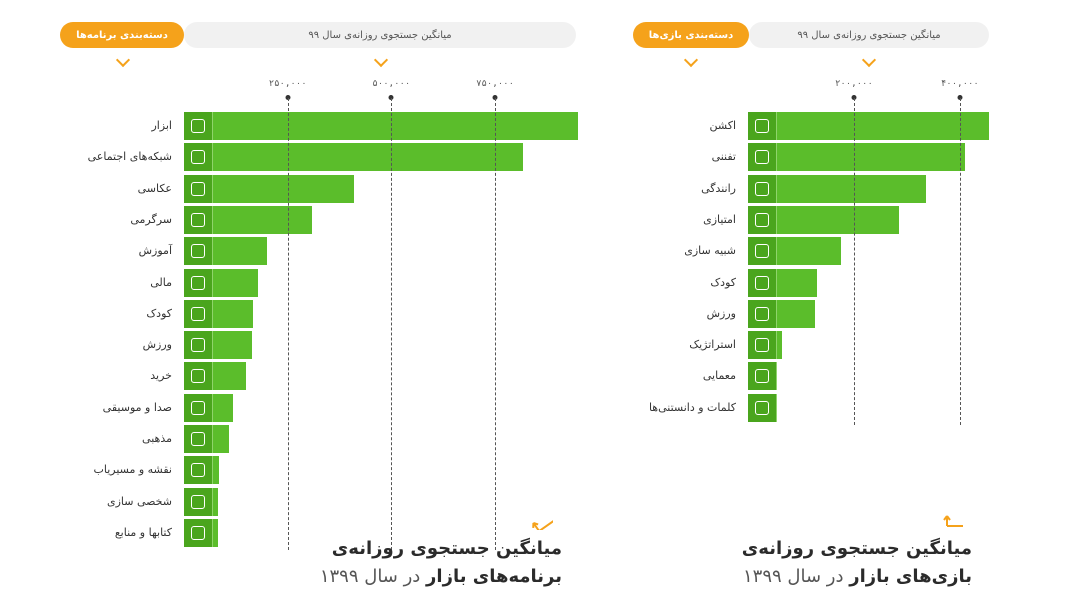 The image size is (1080, 608). I want to click on category-label: شبکه‌های اجتماعی, so click(129, 157).